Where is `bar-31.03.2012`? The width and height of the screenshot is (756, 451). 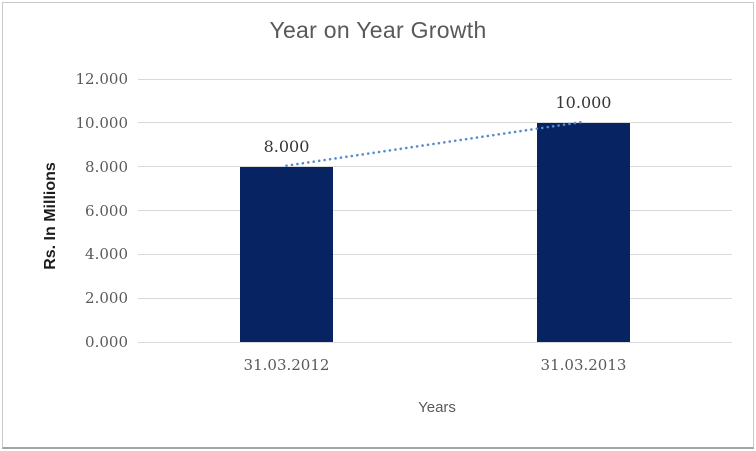 bar-31.03.2012 is located at coordinates (286, 254).